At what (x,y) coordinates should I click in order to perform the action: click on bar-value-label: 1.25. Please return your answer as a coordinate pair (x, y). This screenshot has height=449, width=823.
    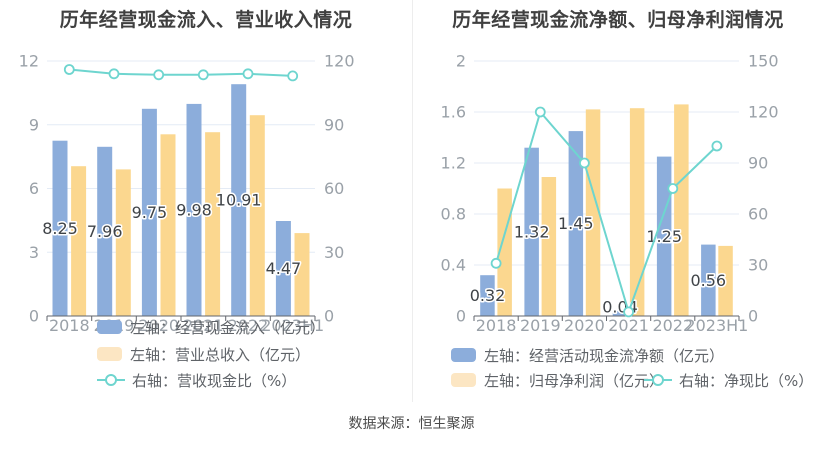
    Looking at the image, I should click on (664, 236).